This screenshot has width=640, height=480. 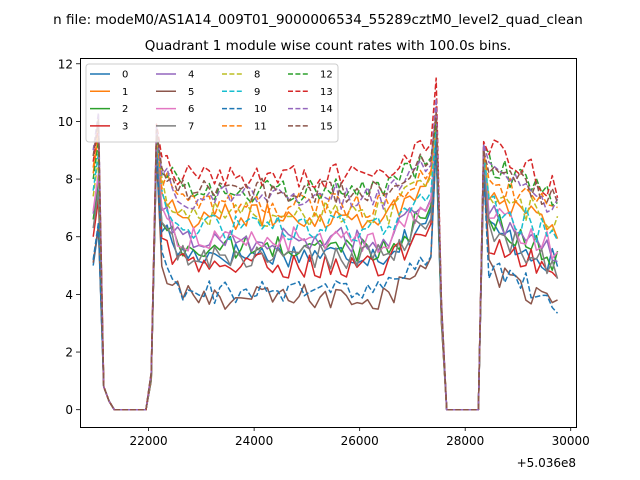 What do you see at coordinates (65, 122) in the screenshot?
I see `y-tick-label: 10` at bounding box center [65, 122].